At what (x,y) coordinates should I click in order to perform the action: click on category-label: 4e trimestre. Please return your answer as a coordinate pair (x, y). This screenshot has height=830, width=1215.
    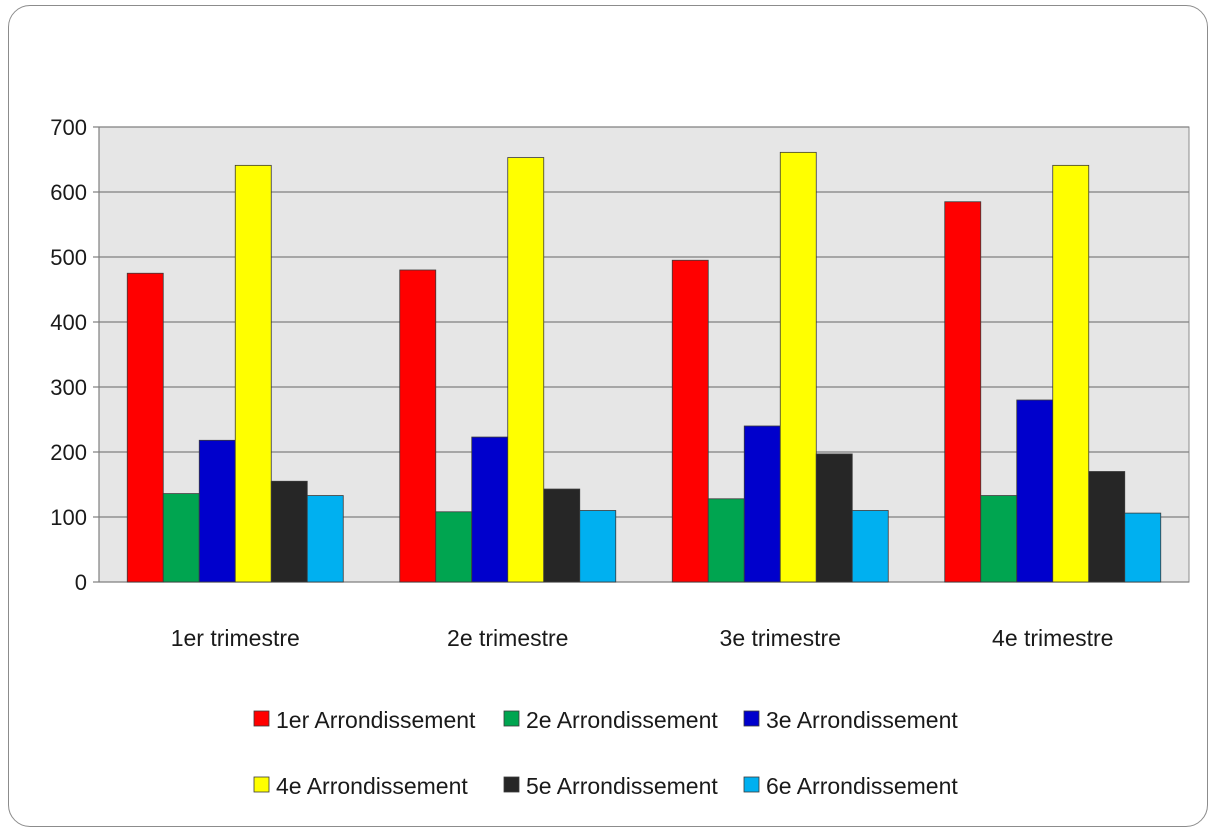
    Looking at the image, I should click on (1052, 638).